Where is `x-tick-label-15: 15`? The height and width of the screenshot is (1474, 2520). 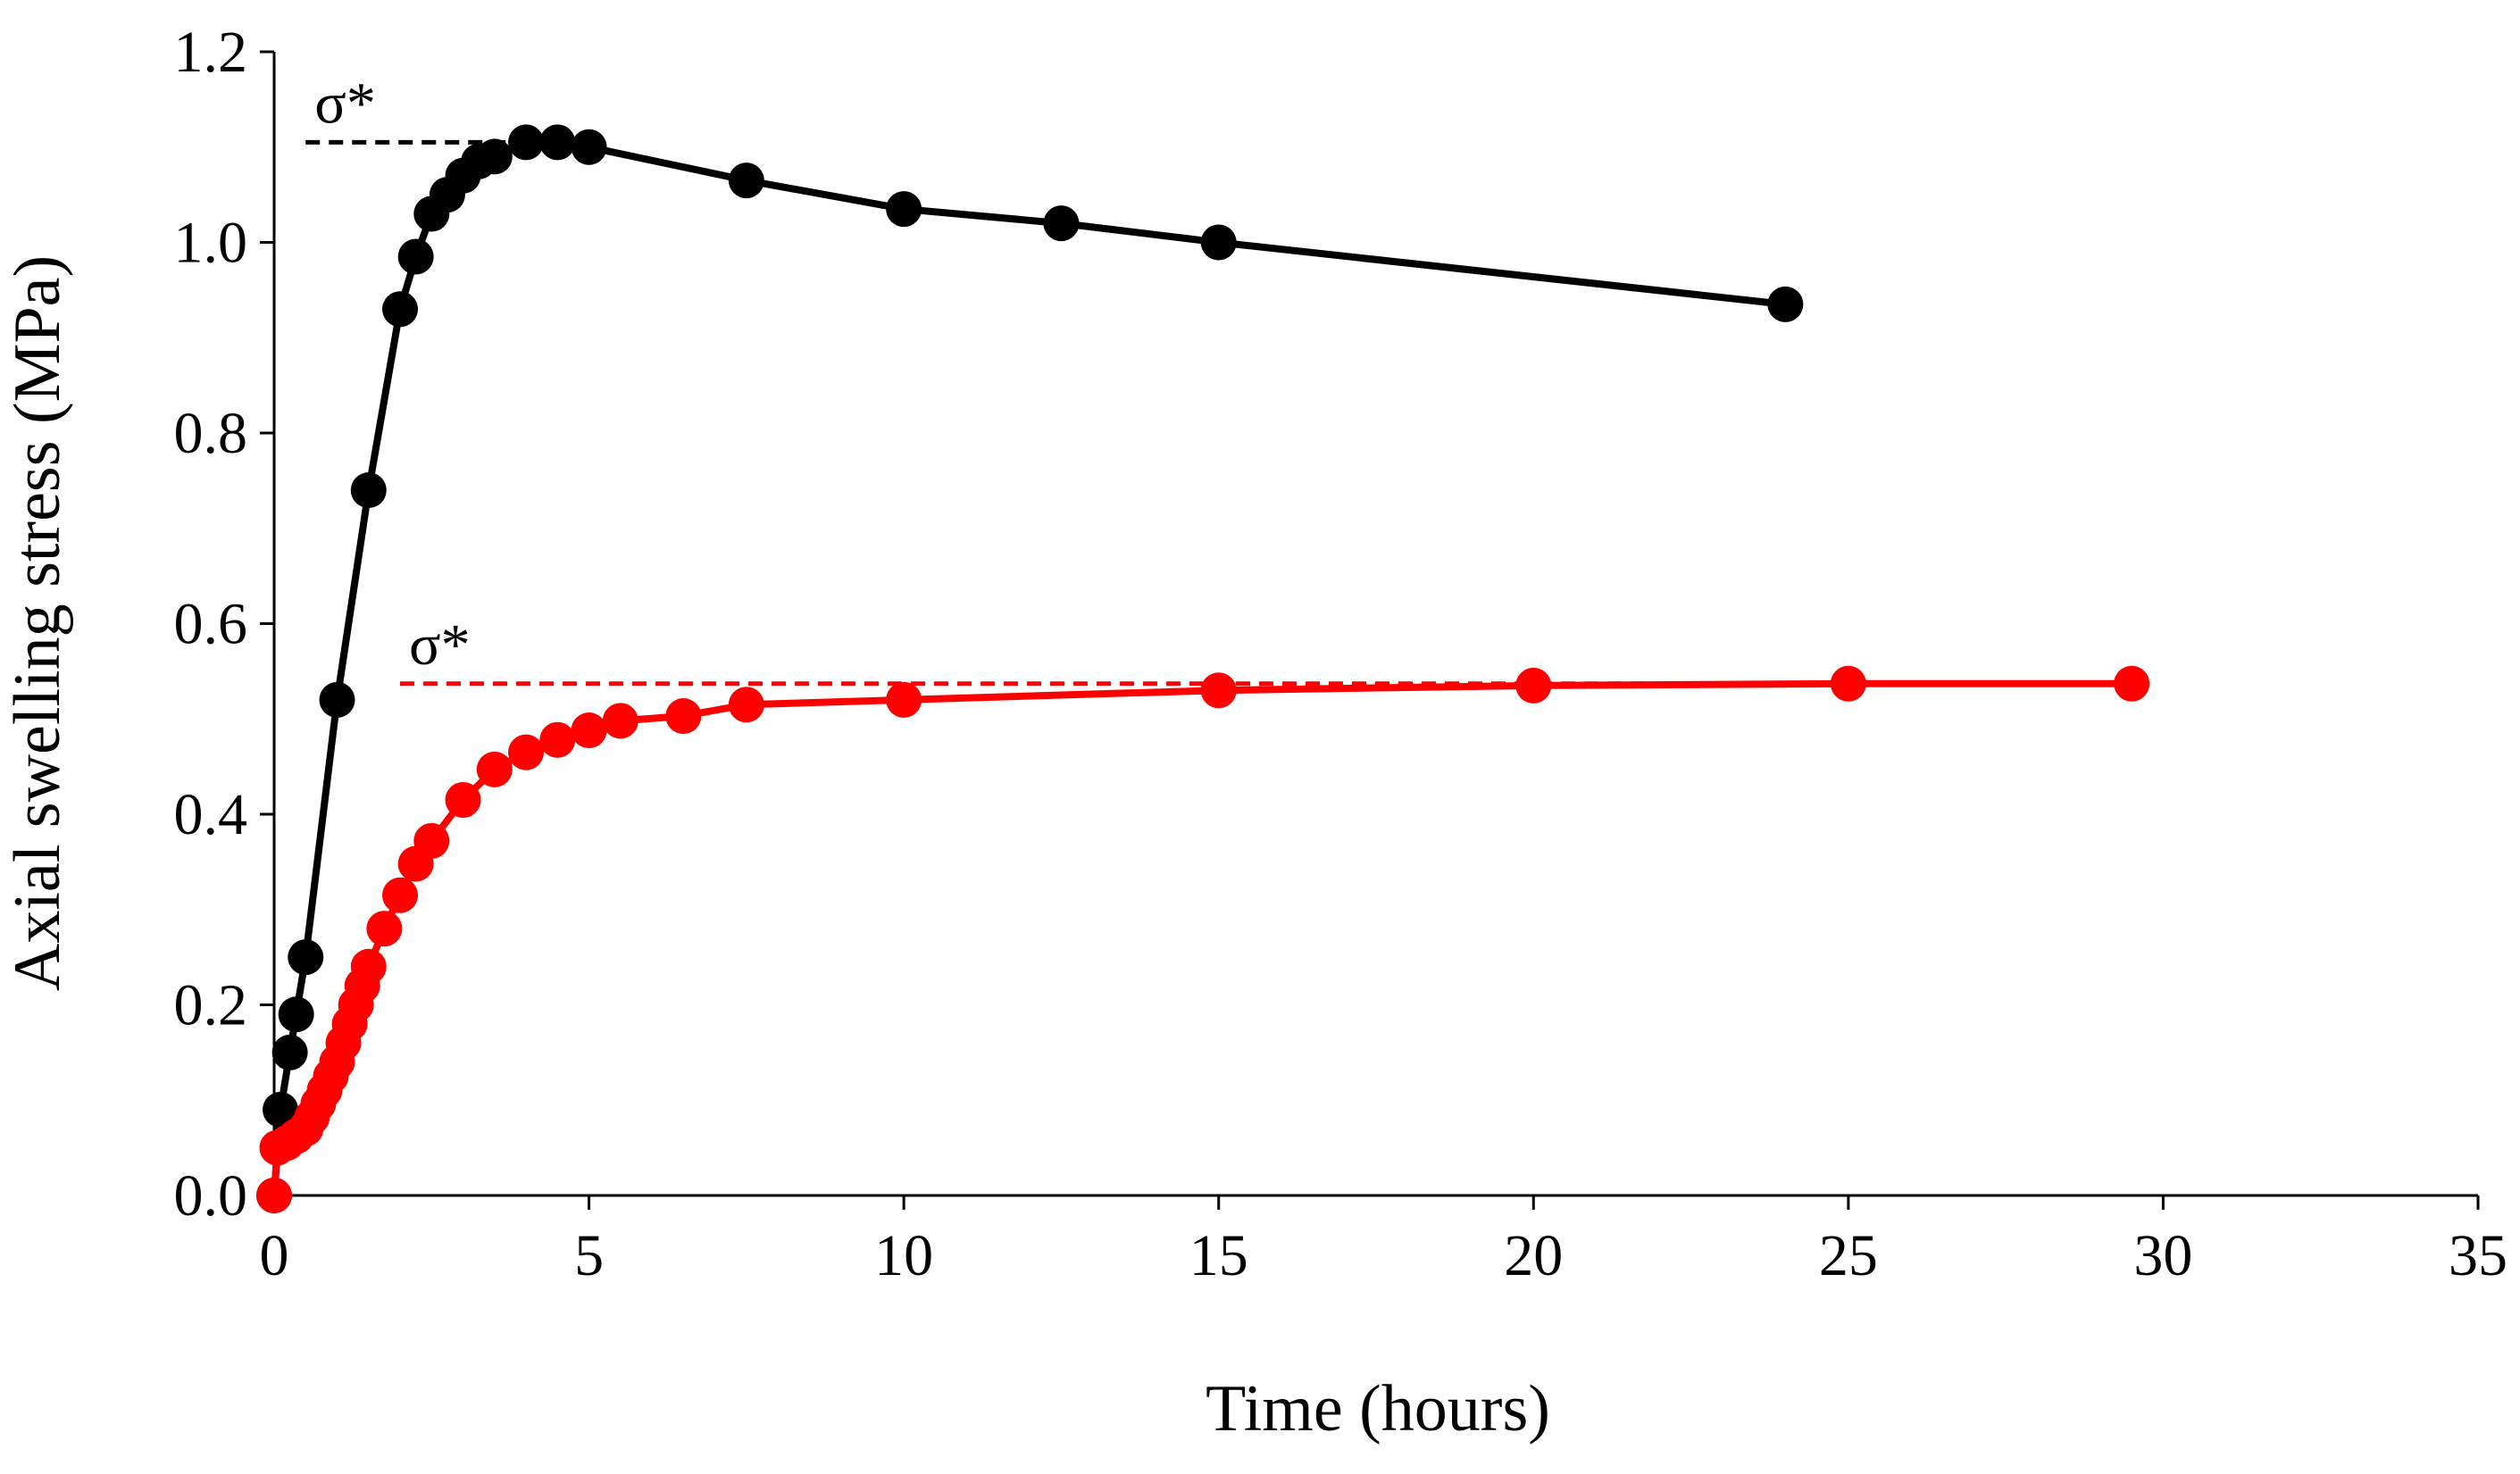
x-tick-label-15: 15 is located at coordinates (1219, 1255).